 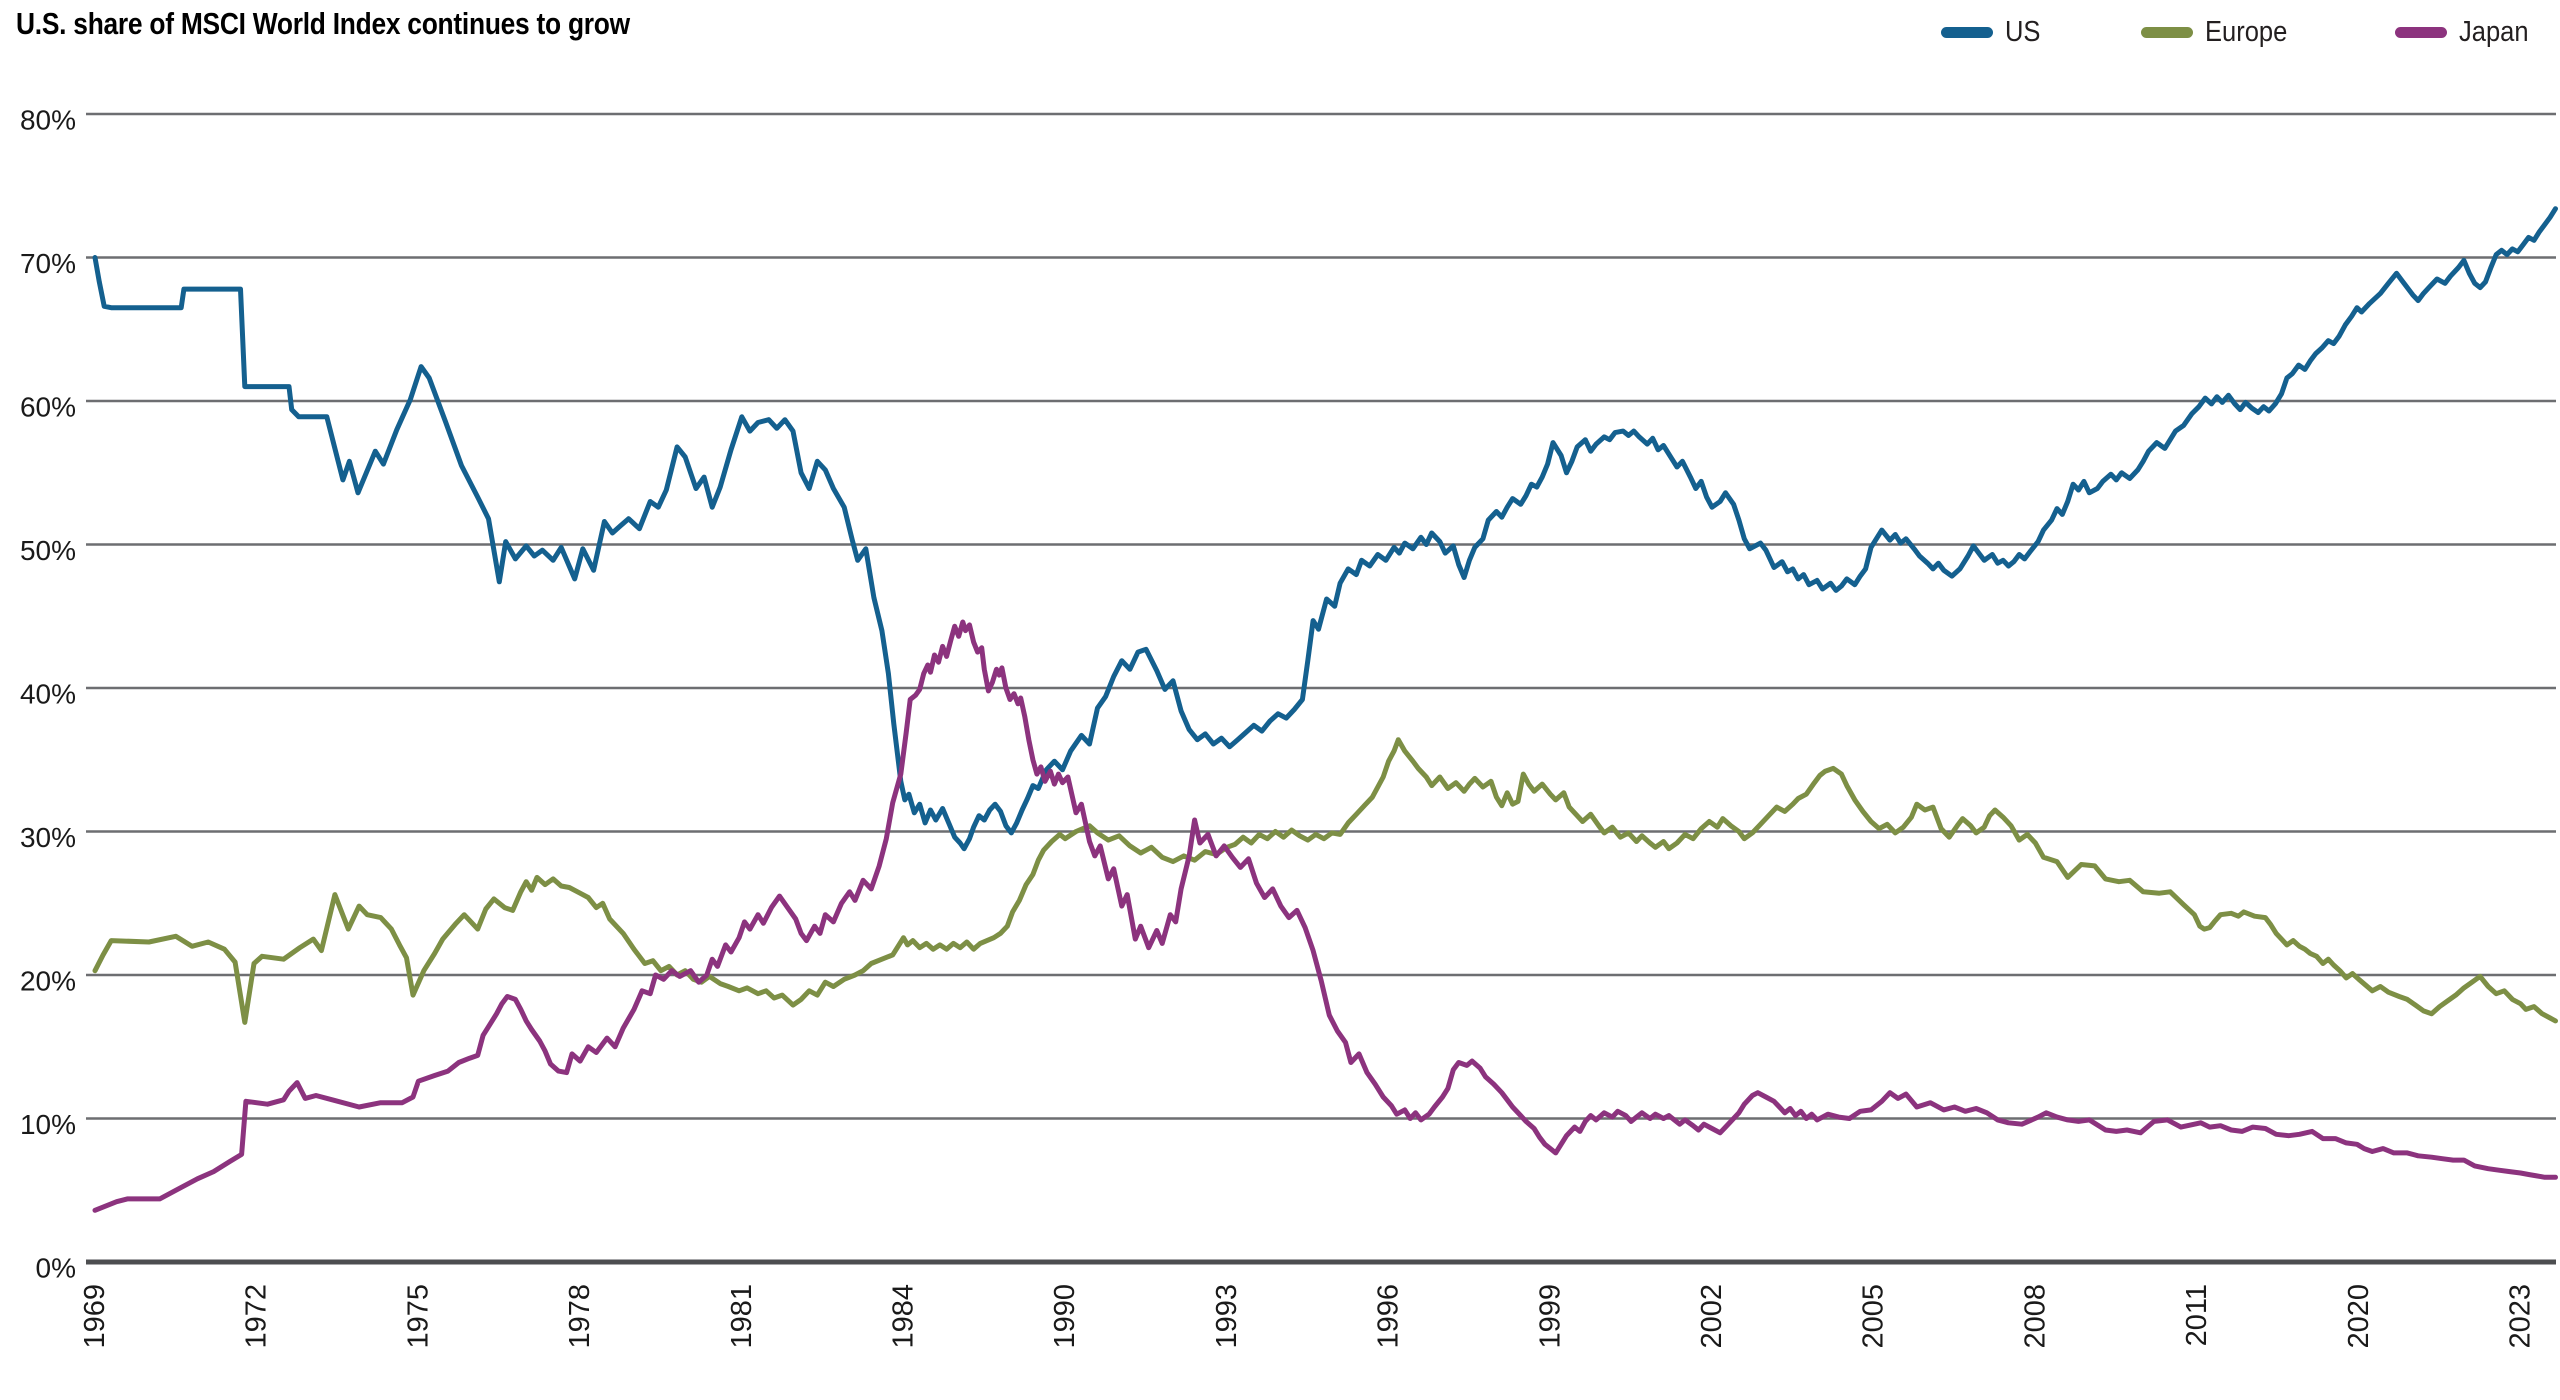 I want to click on x-tick-label: 1975, so click(x=418, y=1316).